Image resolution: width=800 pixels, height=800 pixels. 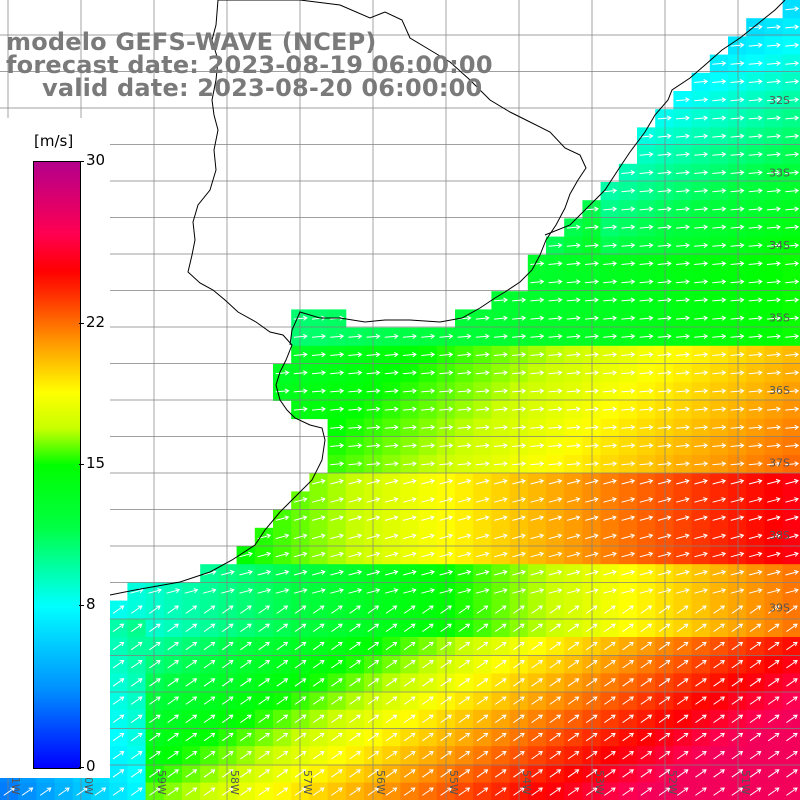 I want to click on latitude-label: 34S, so click(x=779, y=245).